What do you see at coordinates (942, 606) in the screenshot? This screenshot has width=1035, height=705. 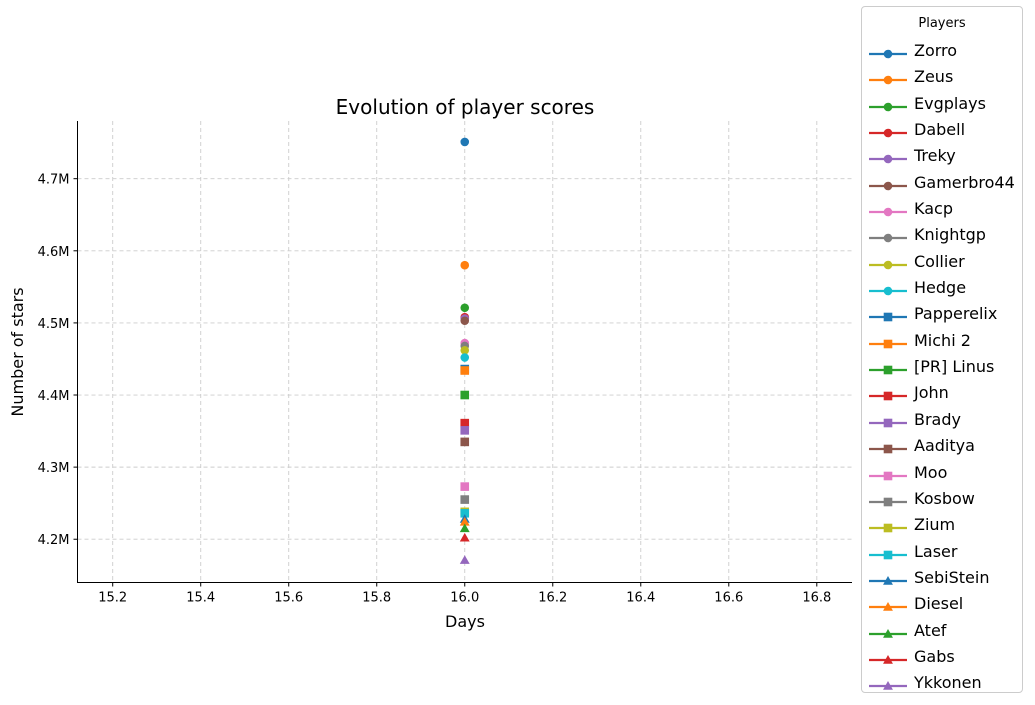 I see `legend-item: Diesel` at bounding box center [942, 606].